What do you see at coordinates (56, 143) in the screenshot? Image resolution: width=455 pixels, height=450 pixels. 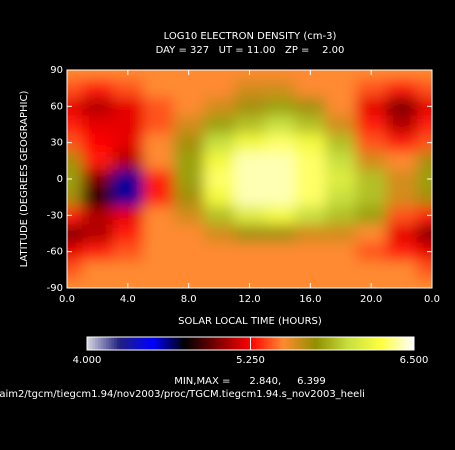 I see `y-tick-label: 30` at bounding box center [56, 143].